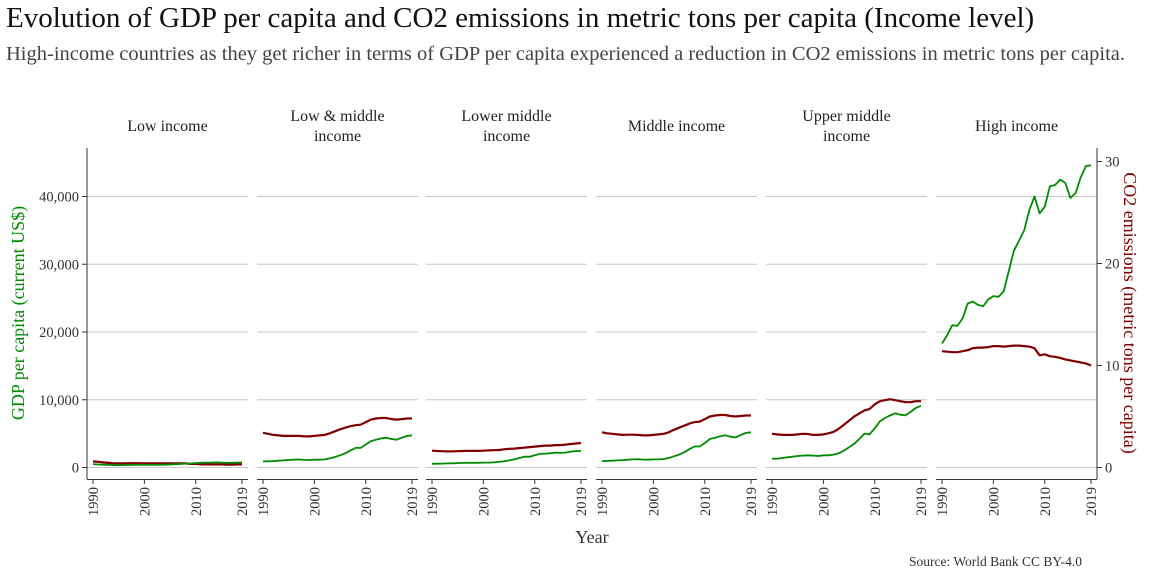 This screenshot has width=1152, height=576. What do you see at coordinates (59, 401) in the screenshot?
I see `y-tick-label-left: 10,000` at bounding box center [59, 401].